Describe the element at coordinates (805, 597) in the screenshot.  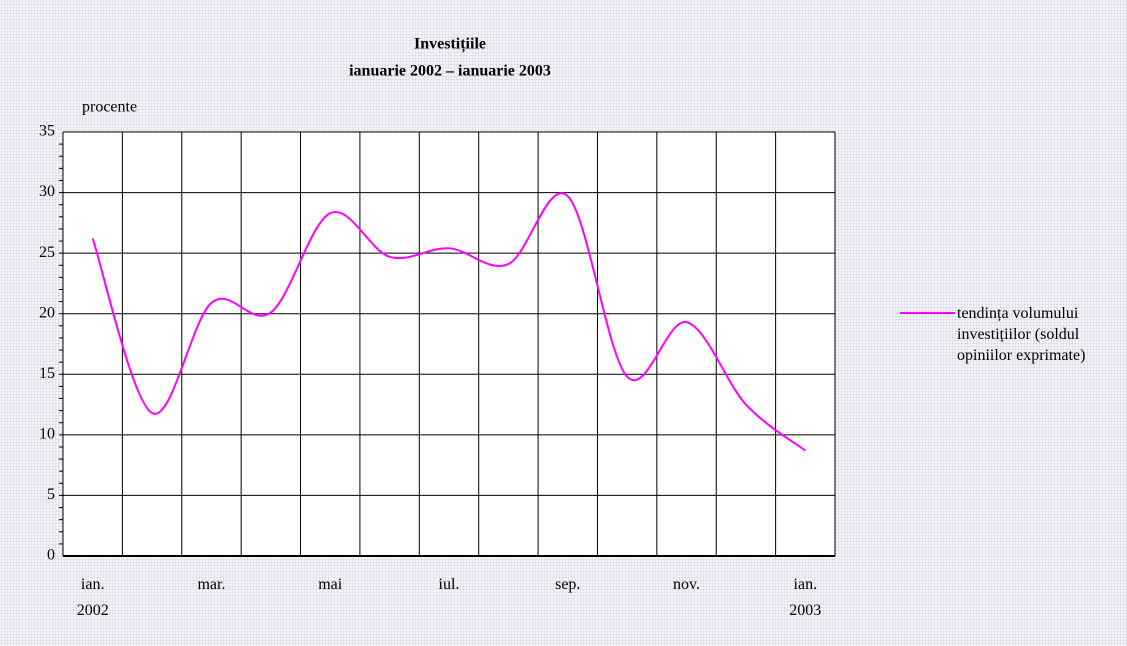
I see `x-tick-label: ian. 2003` at that location.